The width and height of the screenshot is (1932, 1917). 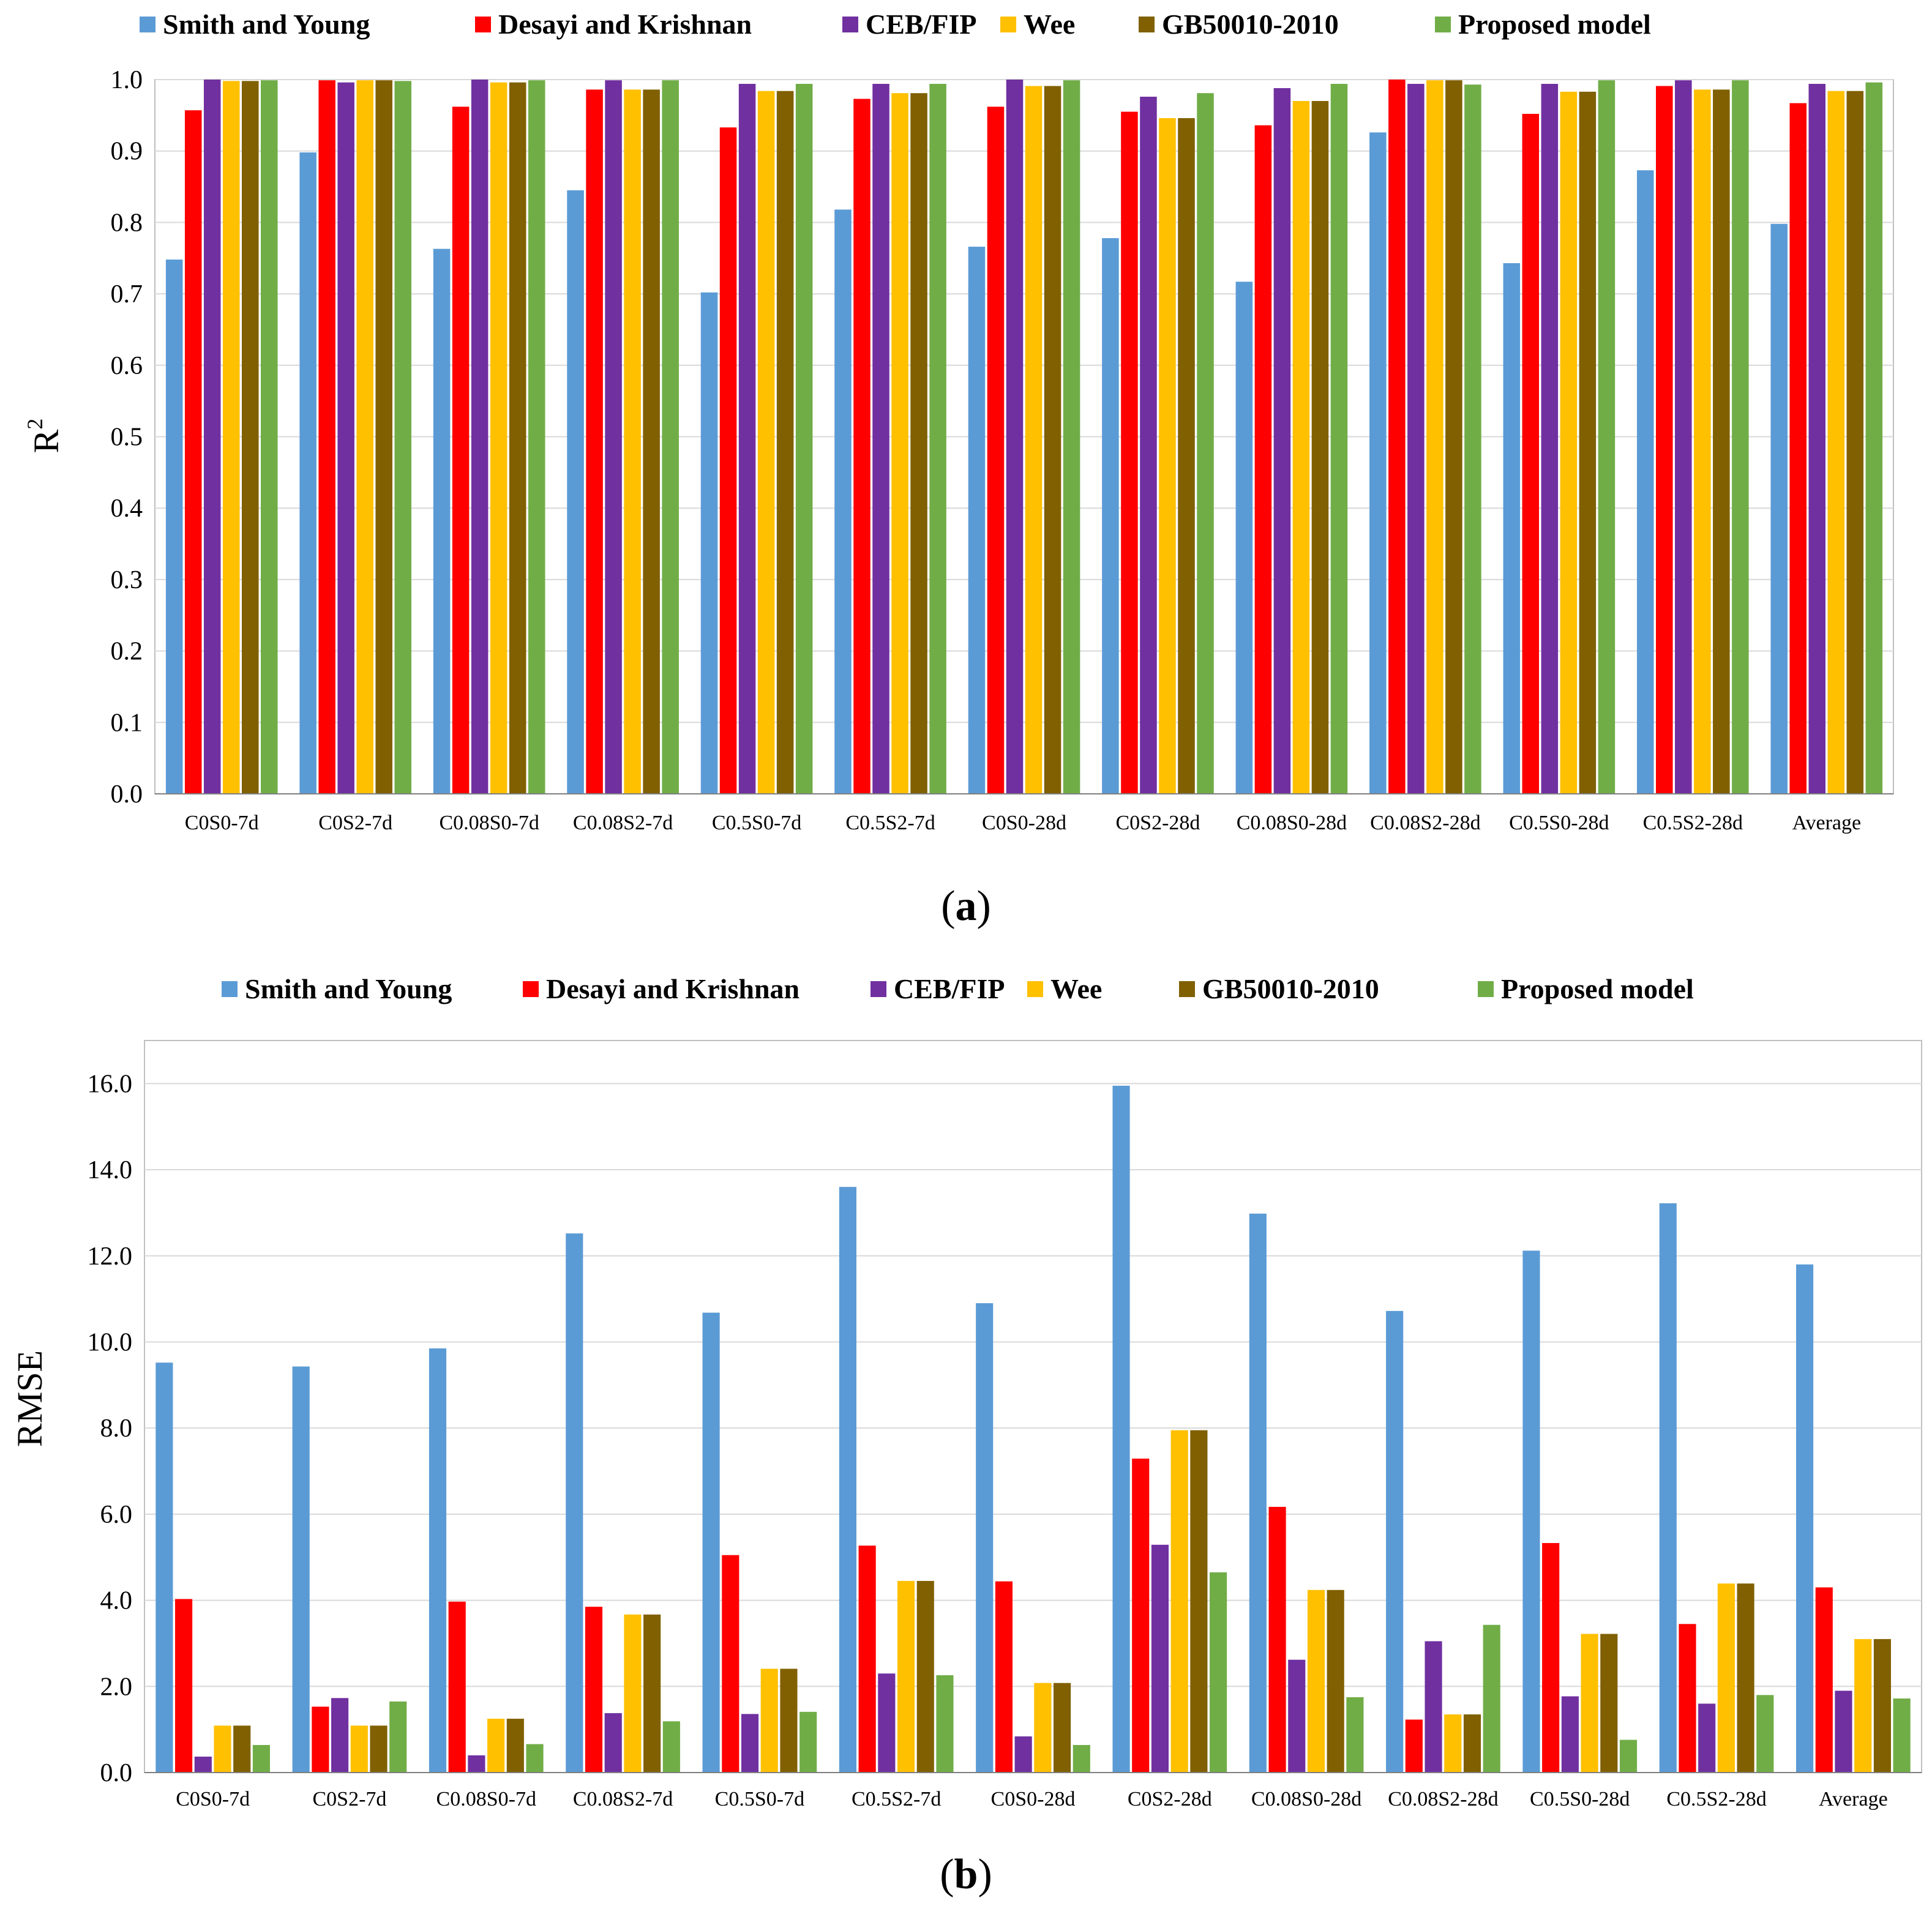 I want to click on x-tick-label: C0.08S2-7d, so click(x=623, y=823).